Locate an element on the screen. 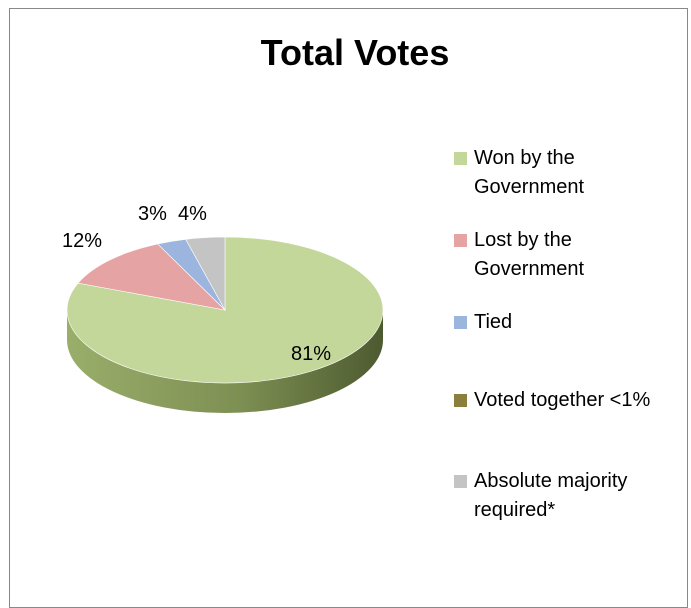 The width and height of the screenshot is (691, 608). data-label-won: 81% is located at coordinates (311, 354).